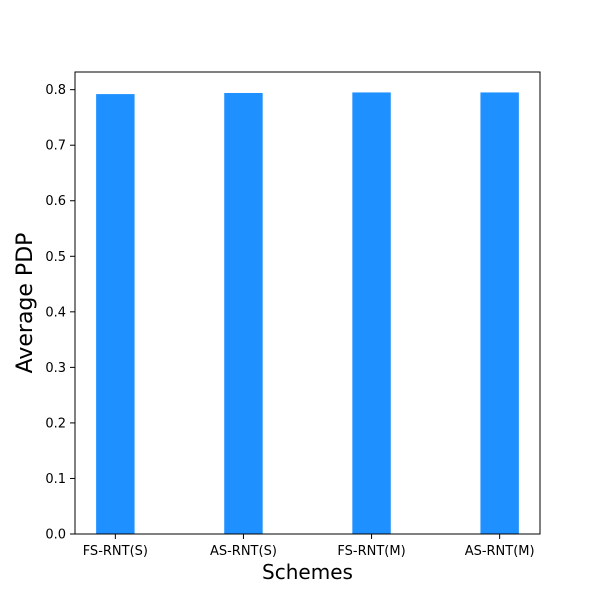  What do you see at coordinates (55, 312) in the screenshot?
I see `y-tick-label: 0.4` at bounding box center [55, 312].